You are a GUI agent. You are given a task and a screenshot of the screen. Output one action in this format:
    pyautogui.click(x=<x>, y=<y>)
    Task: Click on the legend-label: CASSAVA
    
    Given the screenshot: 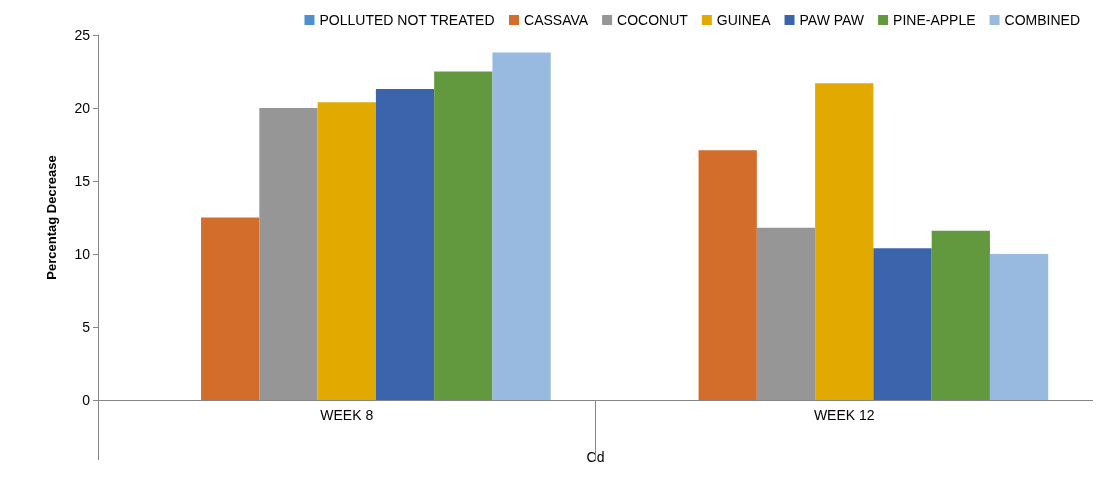 What is the action you would take?
    pyautogui.click(x=556, y=20)
    